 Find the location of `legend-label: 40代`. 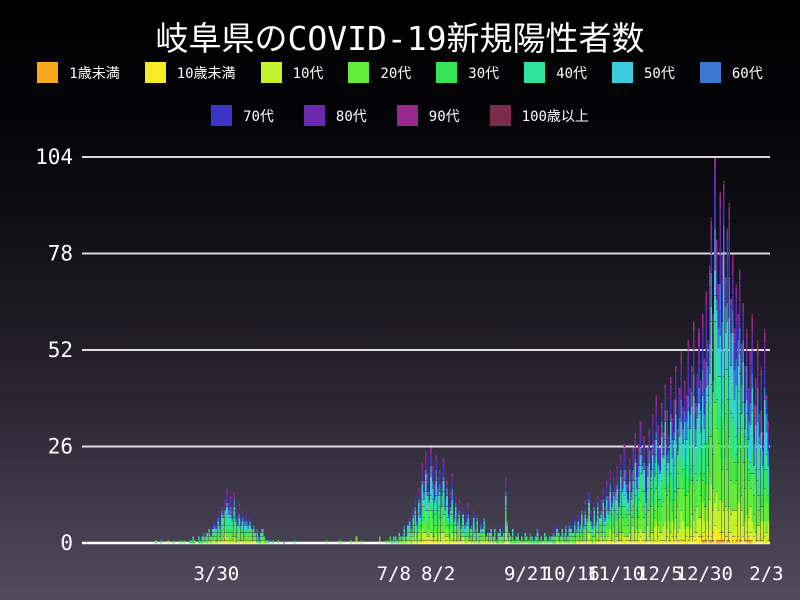

legend-label: 40代 is located at coordinates (571, 73).